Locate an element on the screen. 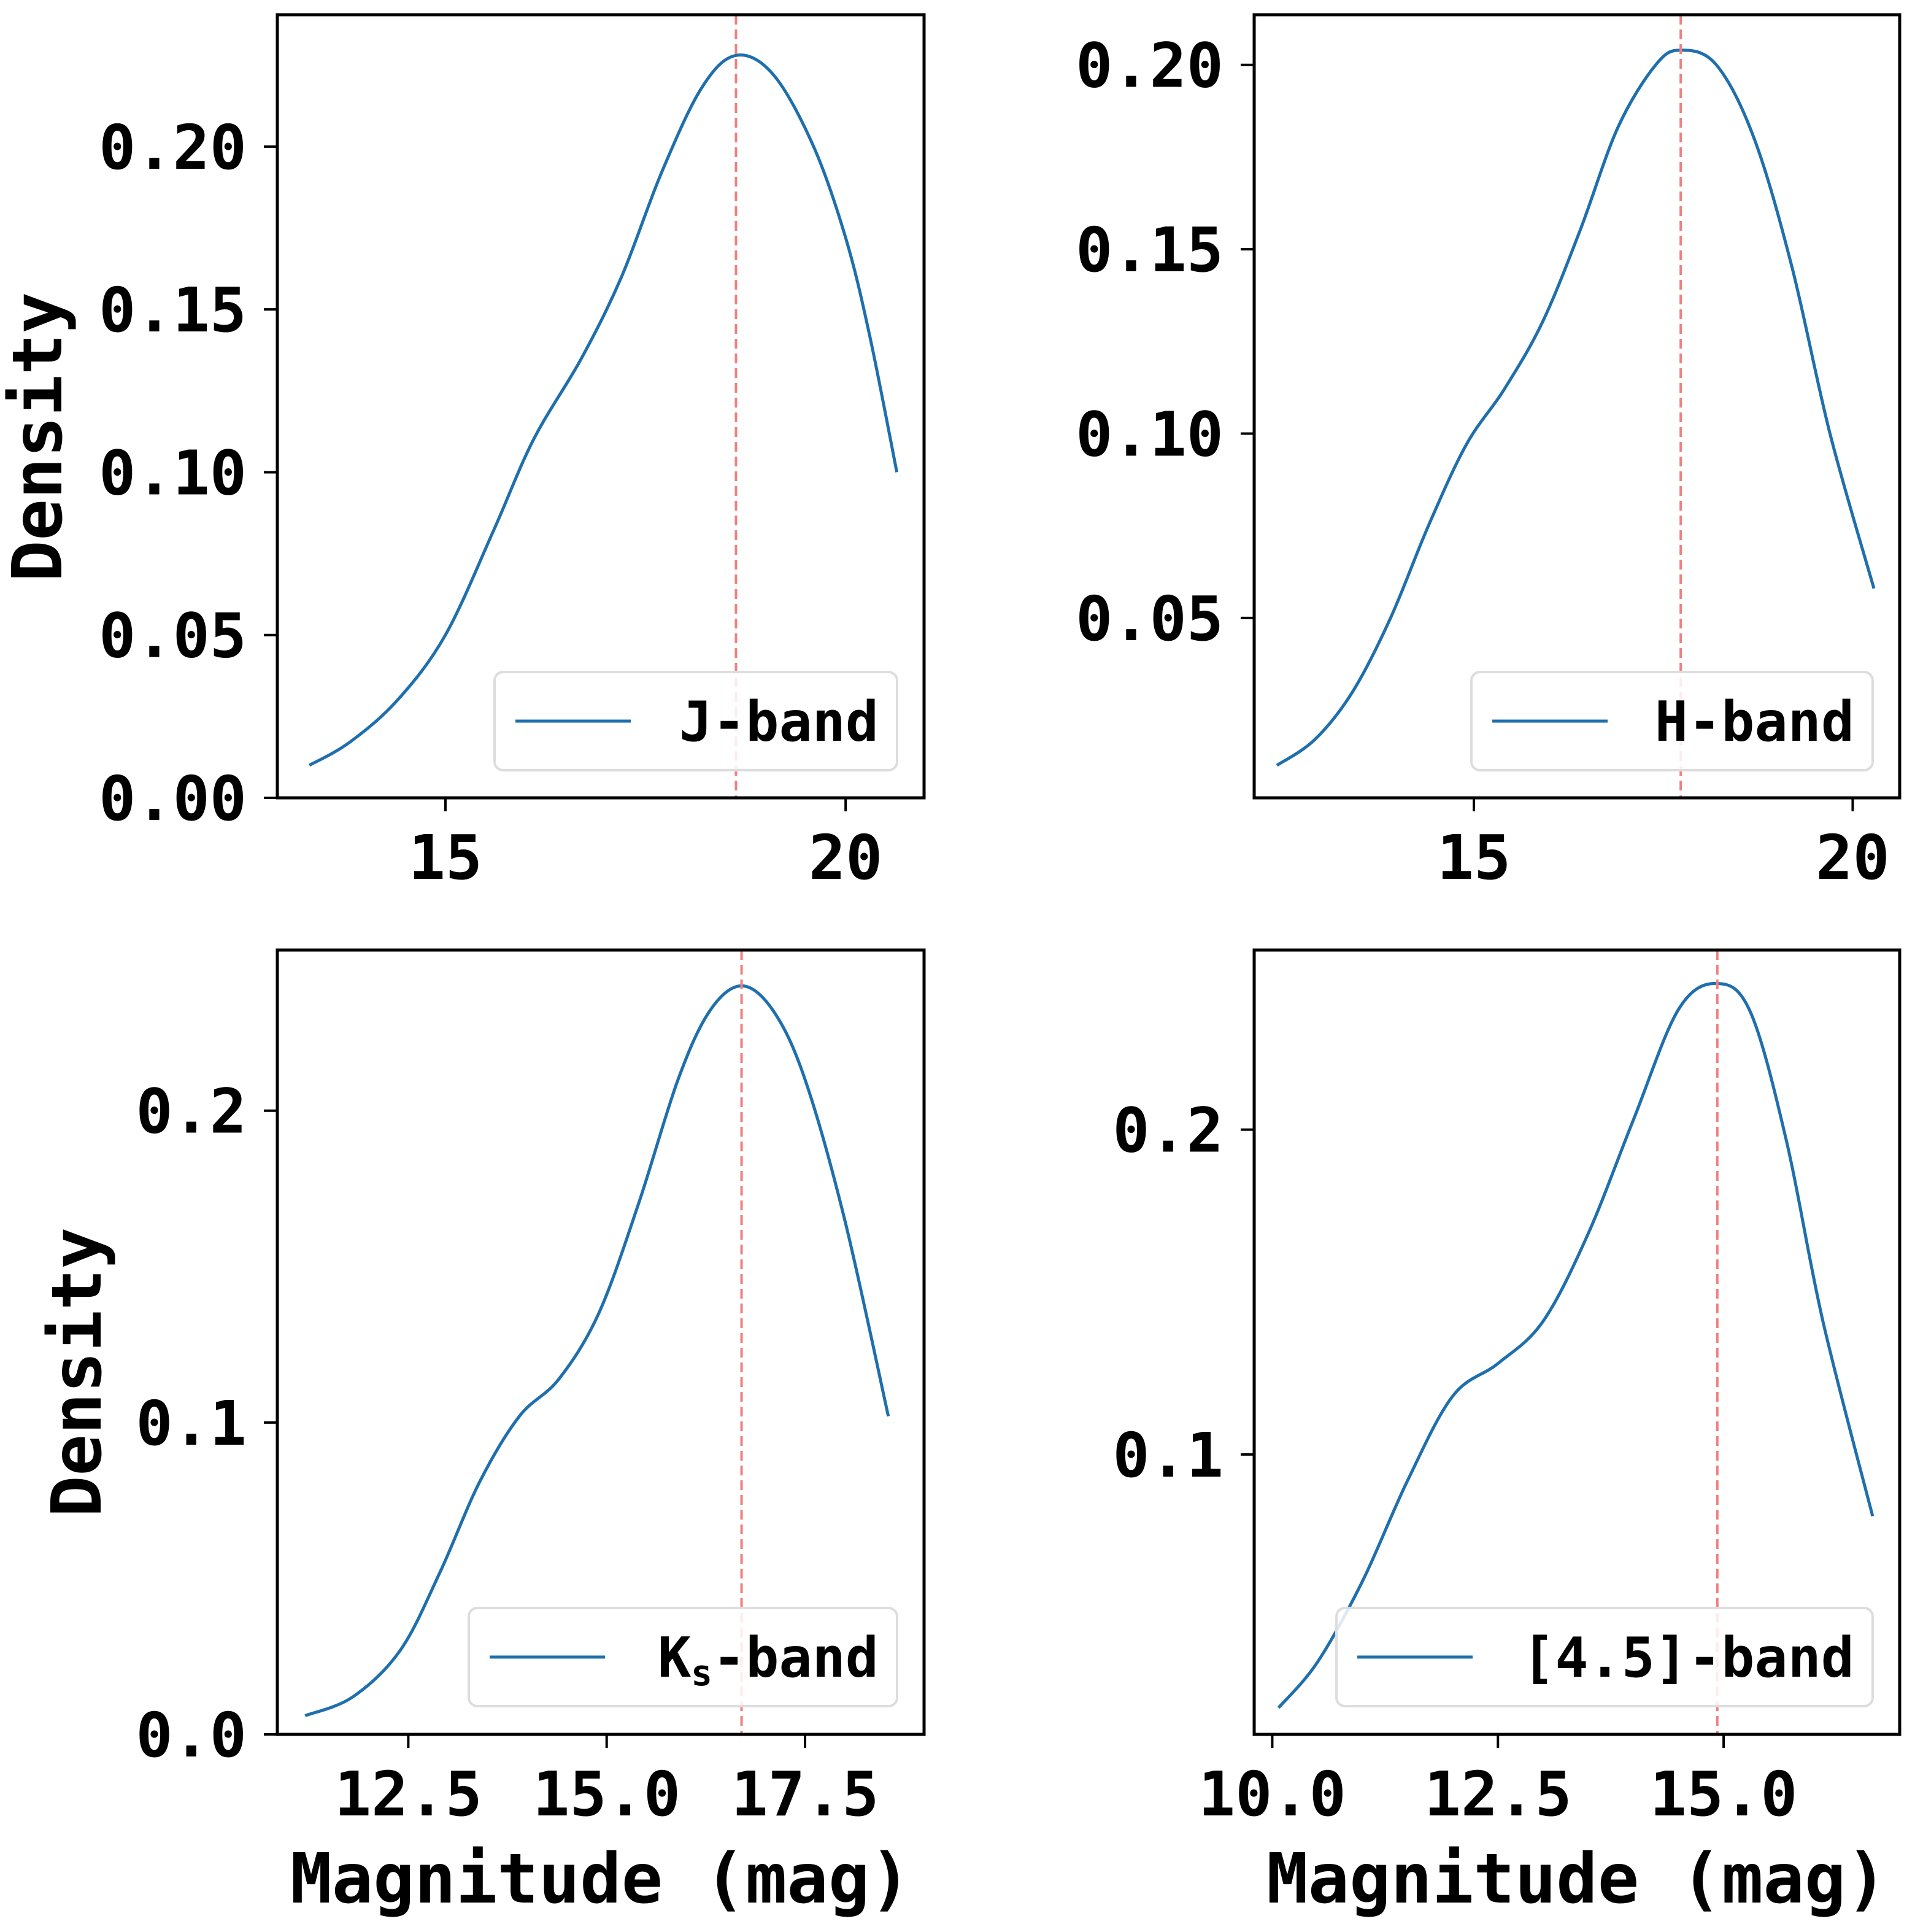  legend-label: [4.5]-band is located at coordinates (1688, 1658).